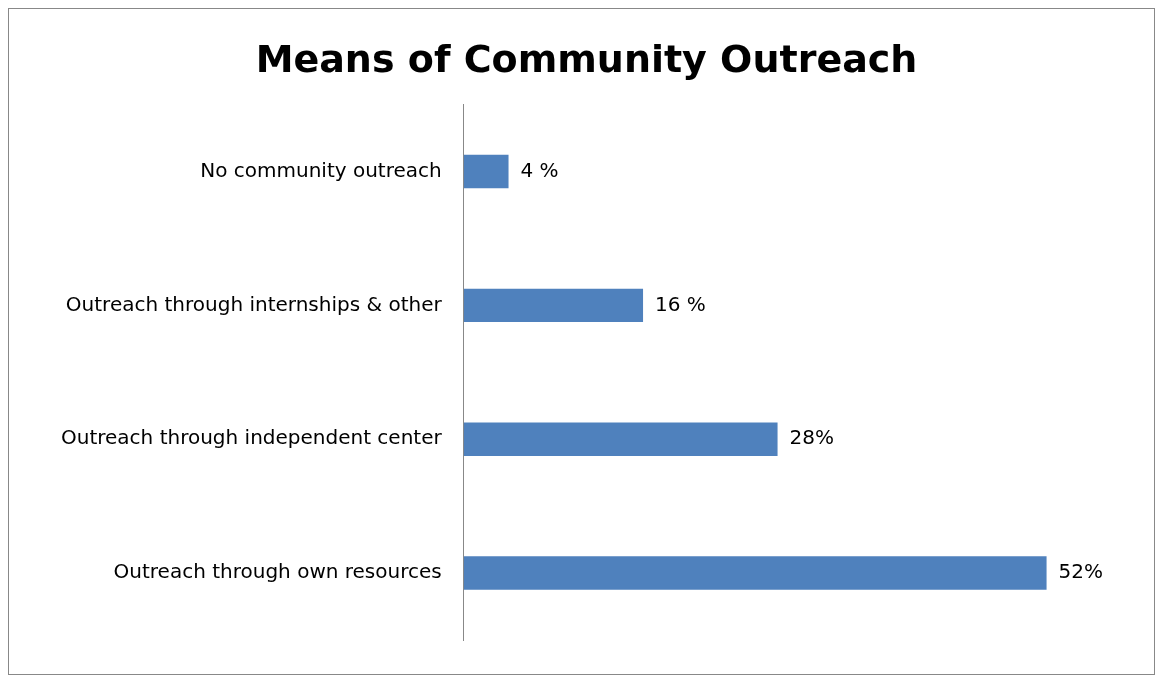 This screenshot has height=685, width=1165. What do you see at coordinates (321, 169) in the screenshot?
I see `y-tick-label: No community outreach` at bounding box center [321, 169].